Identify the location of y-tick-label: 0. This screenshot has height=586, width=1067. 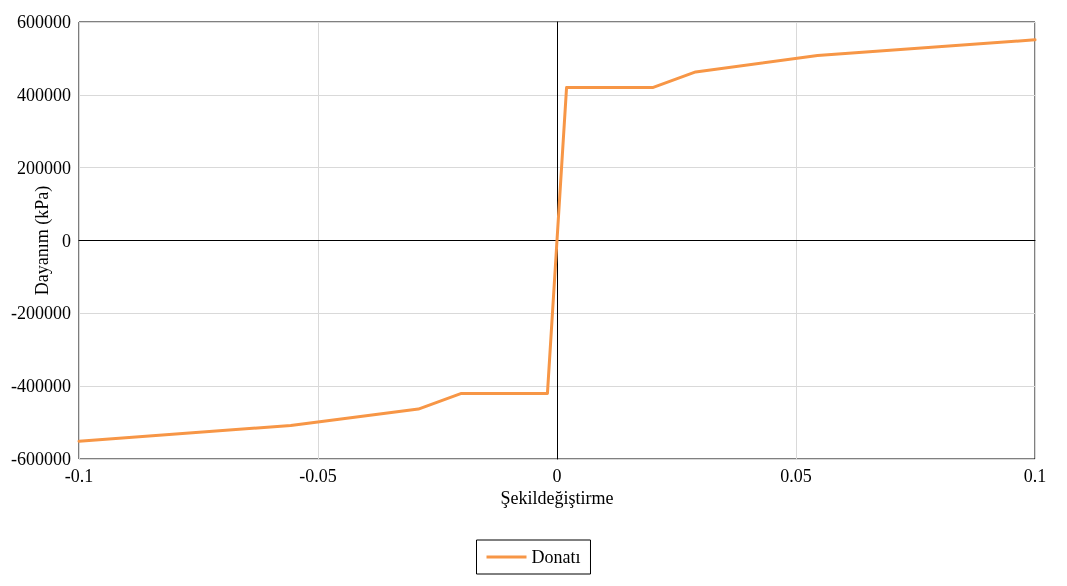
(66, 240).